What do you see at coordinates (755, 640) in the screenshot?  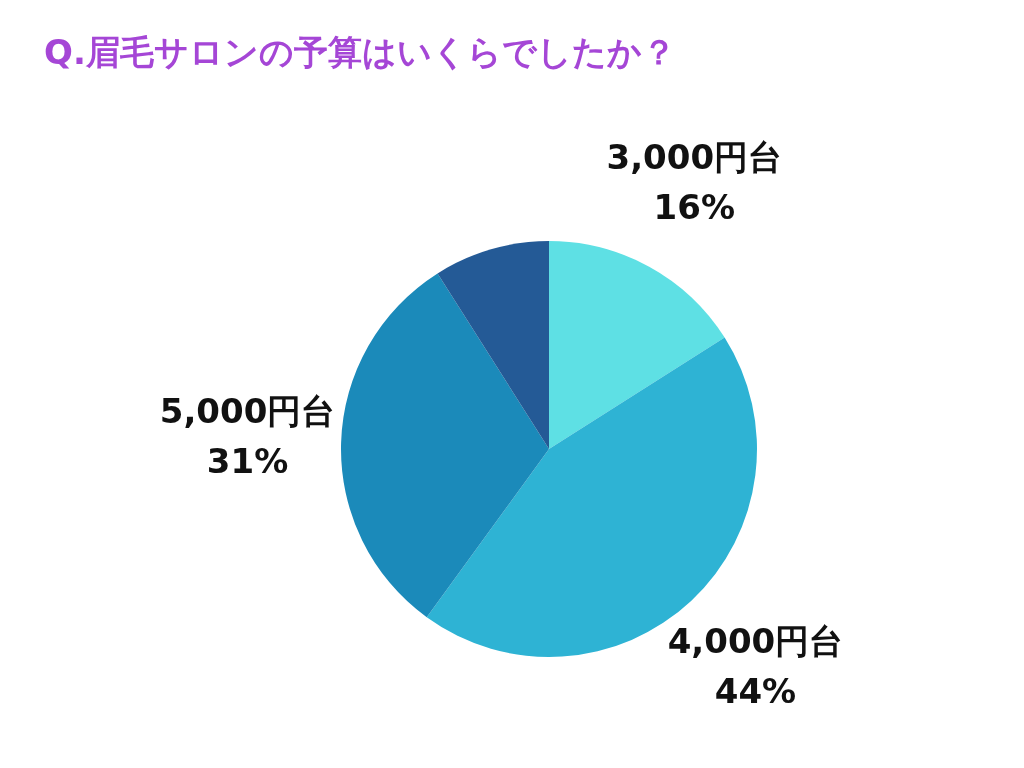 I see `slice-label: 4,000円台` at bounding box center [755, 640].